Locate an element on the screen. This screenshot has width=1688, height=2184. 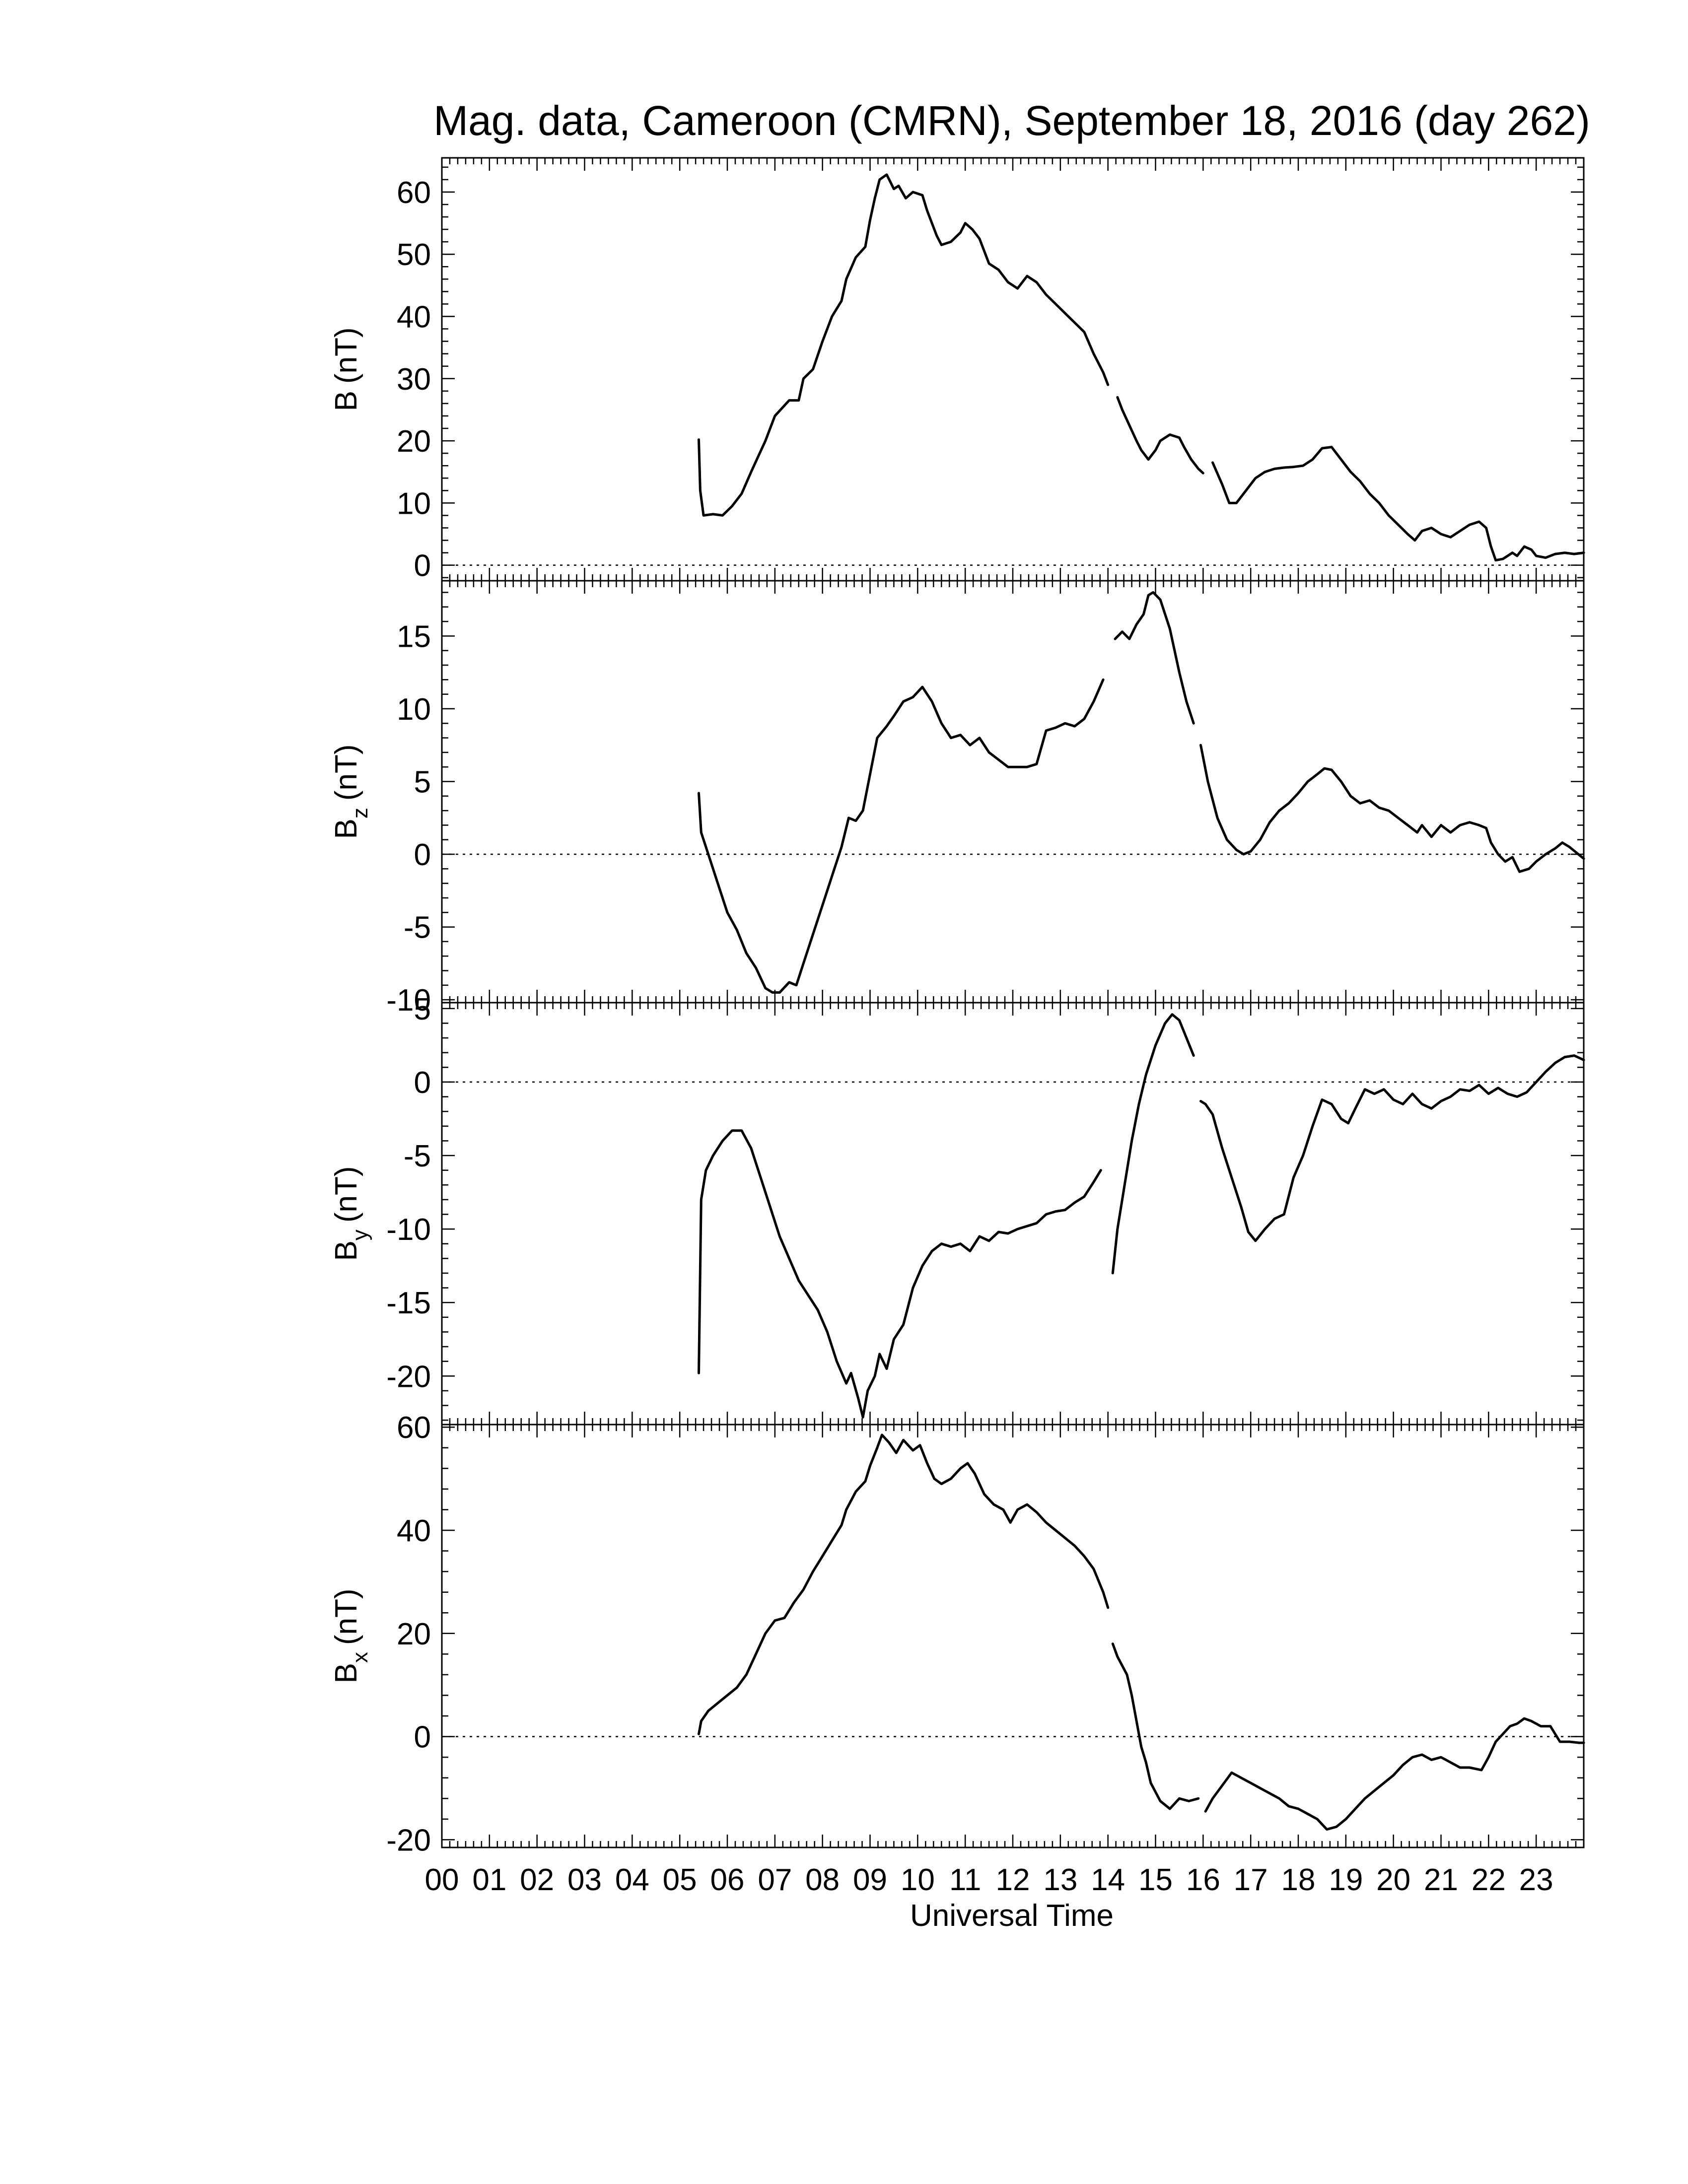
x-tick-label: 06 is located at coordinates (727, 1880).